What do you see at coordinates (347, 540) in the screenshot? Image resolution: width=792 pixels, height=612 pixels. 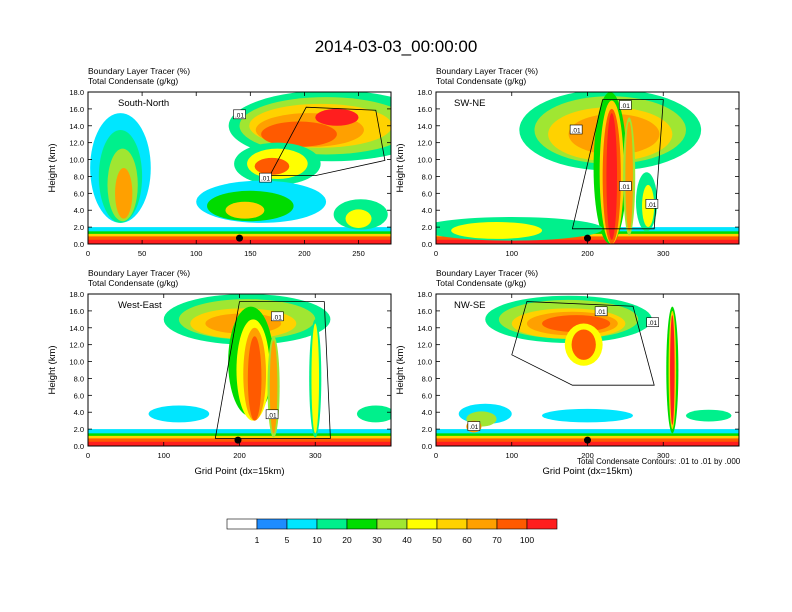 I see `colorbar-label: 20` at bounding box center [347, 540].